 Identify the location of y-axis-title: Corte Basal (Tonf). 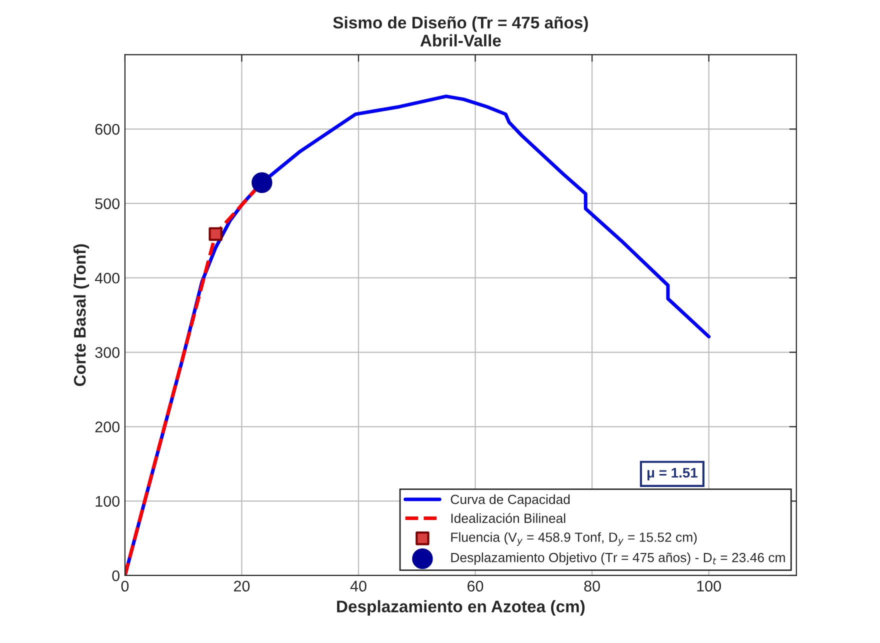
(82, 315).